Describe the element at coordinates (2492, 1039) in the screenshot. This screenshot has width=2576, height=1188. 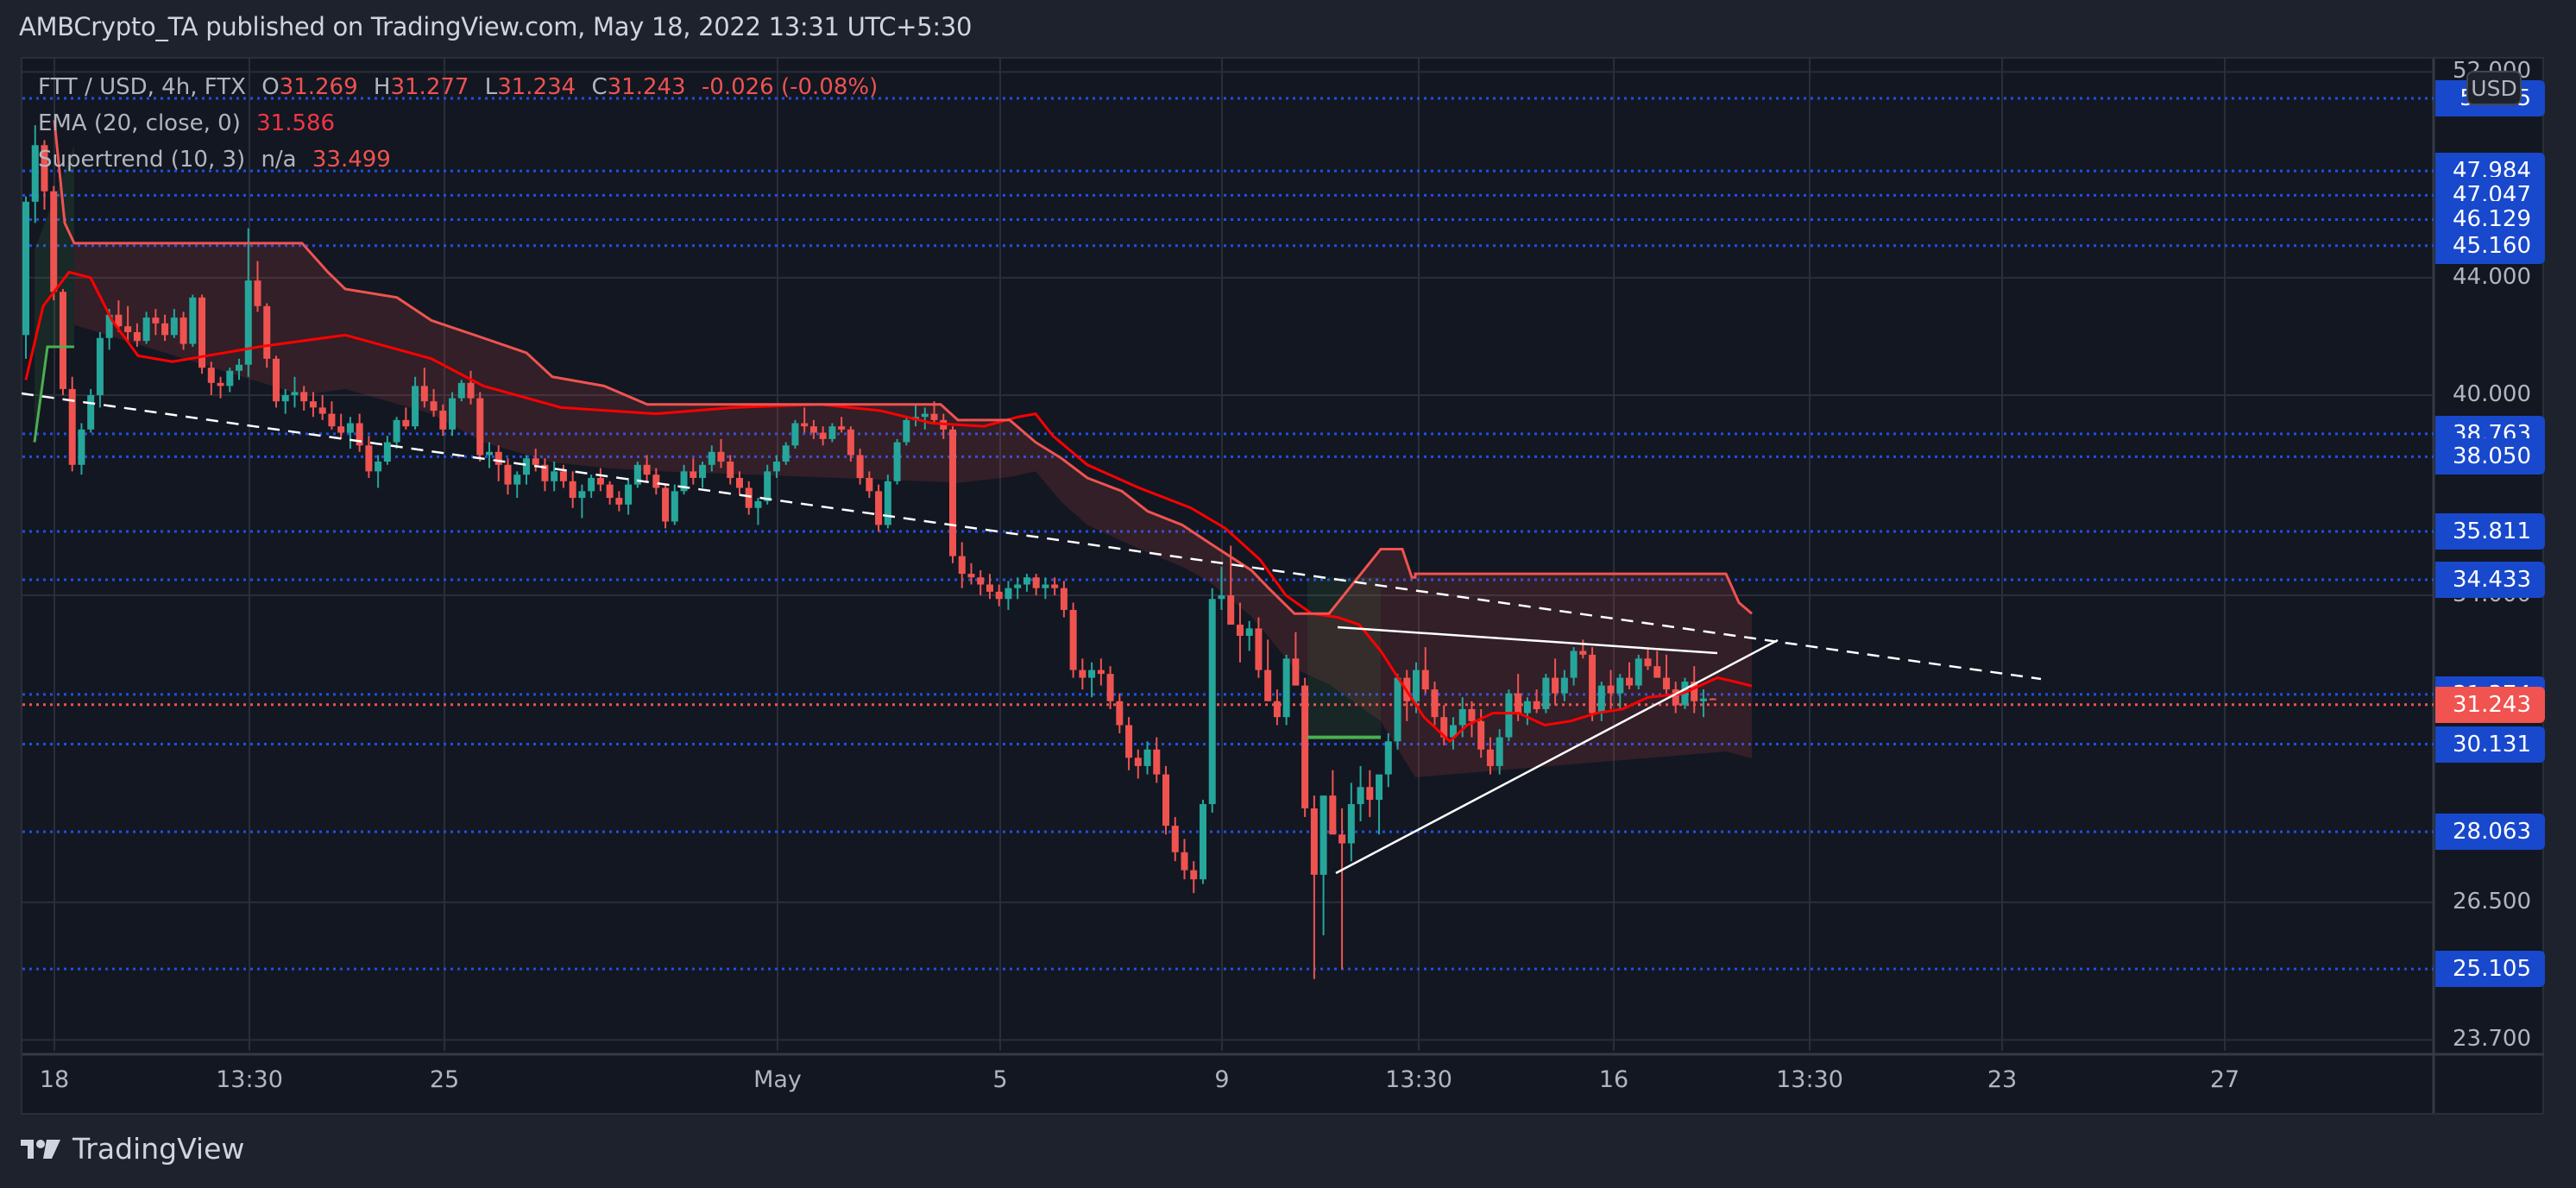
I see `price-axis-tick: 23.700` at that location.